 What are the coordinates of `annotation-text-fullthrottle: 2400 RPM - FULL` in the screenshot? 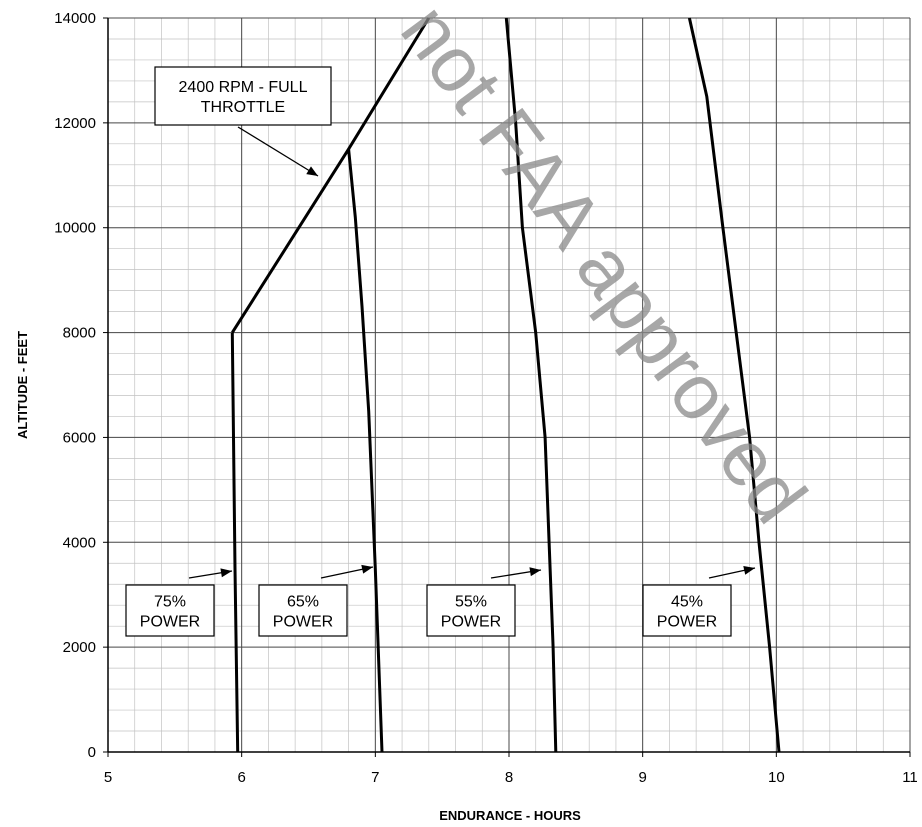 It's located at (243, 87).